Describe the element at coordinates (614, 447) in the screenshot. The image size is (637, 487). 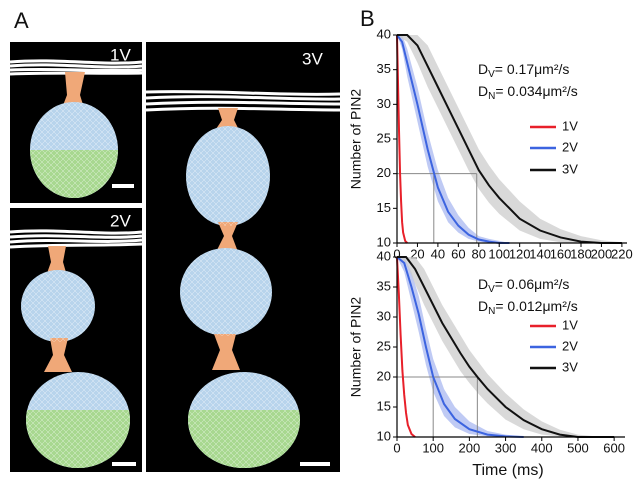
I see `x-tick-label: 600` at that location.